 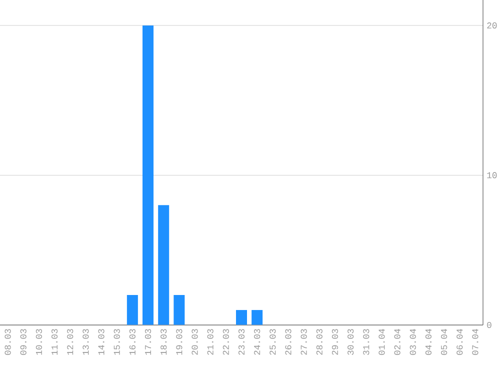 I want to click on x-tick-label: 01.04, so click(x=381, y=341).